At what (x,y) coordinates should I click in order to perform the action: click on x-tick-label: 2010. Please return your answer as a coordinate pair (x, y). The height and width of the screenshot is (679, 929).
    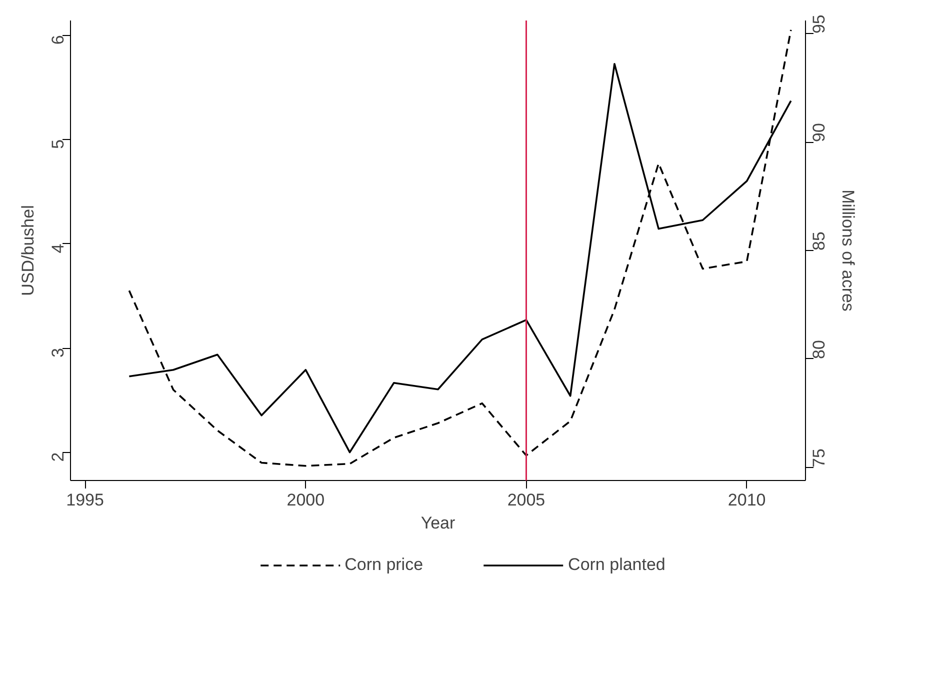
    Looking at the image, I should click on (747, 500).